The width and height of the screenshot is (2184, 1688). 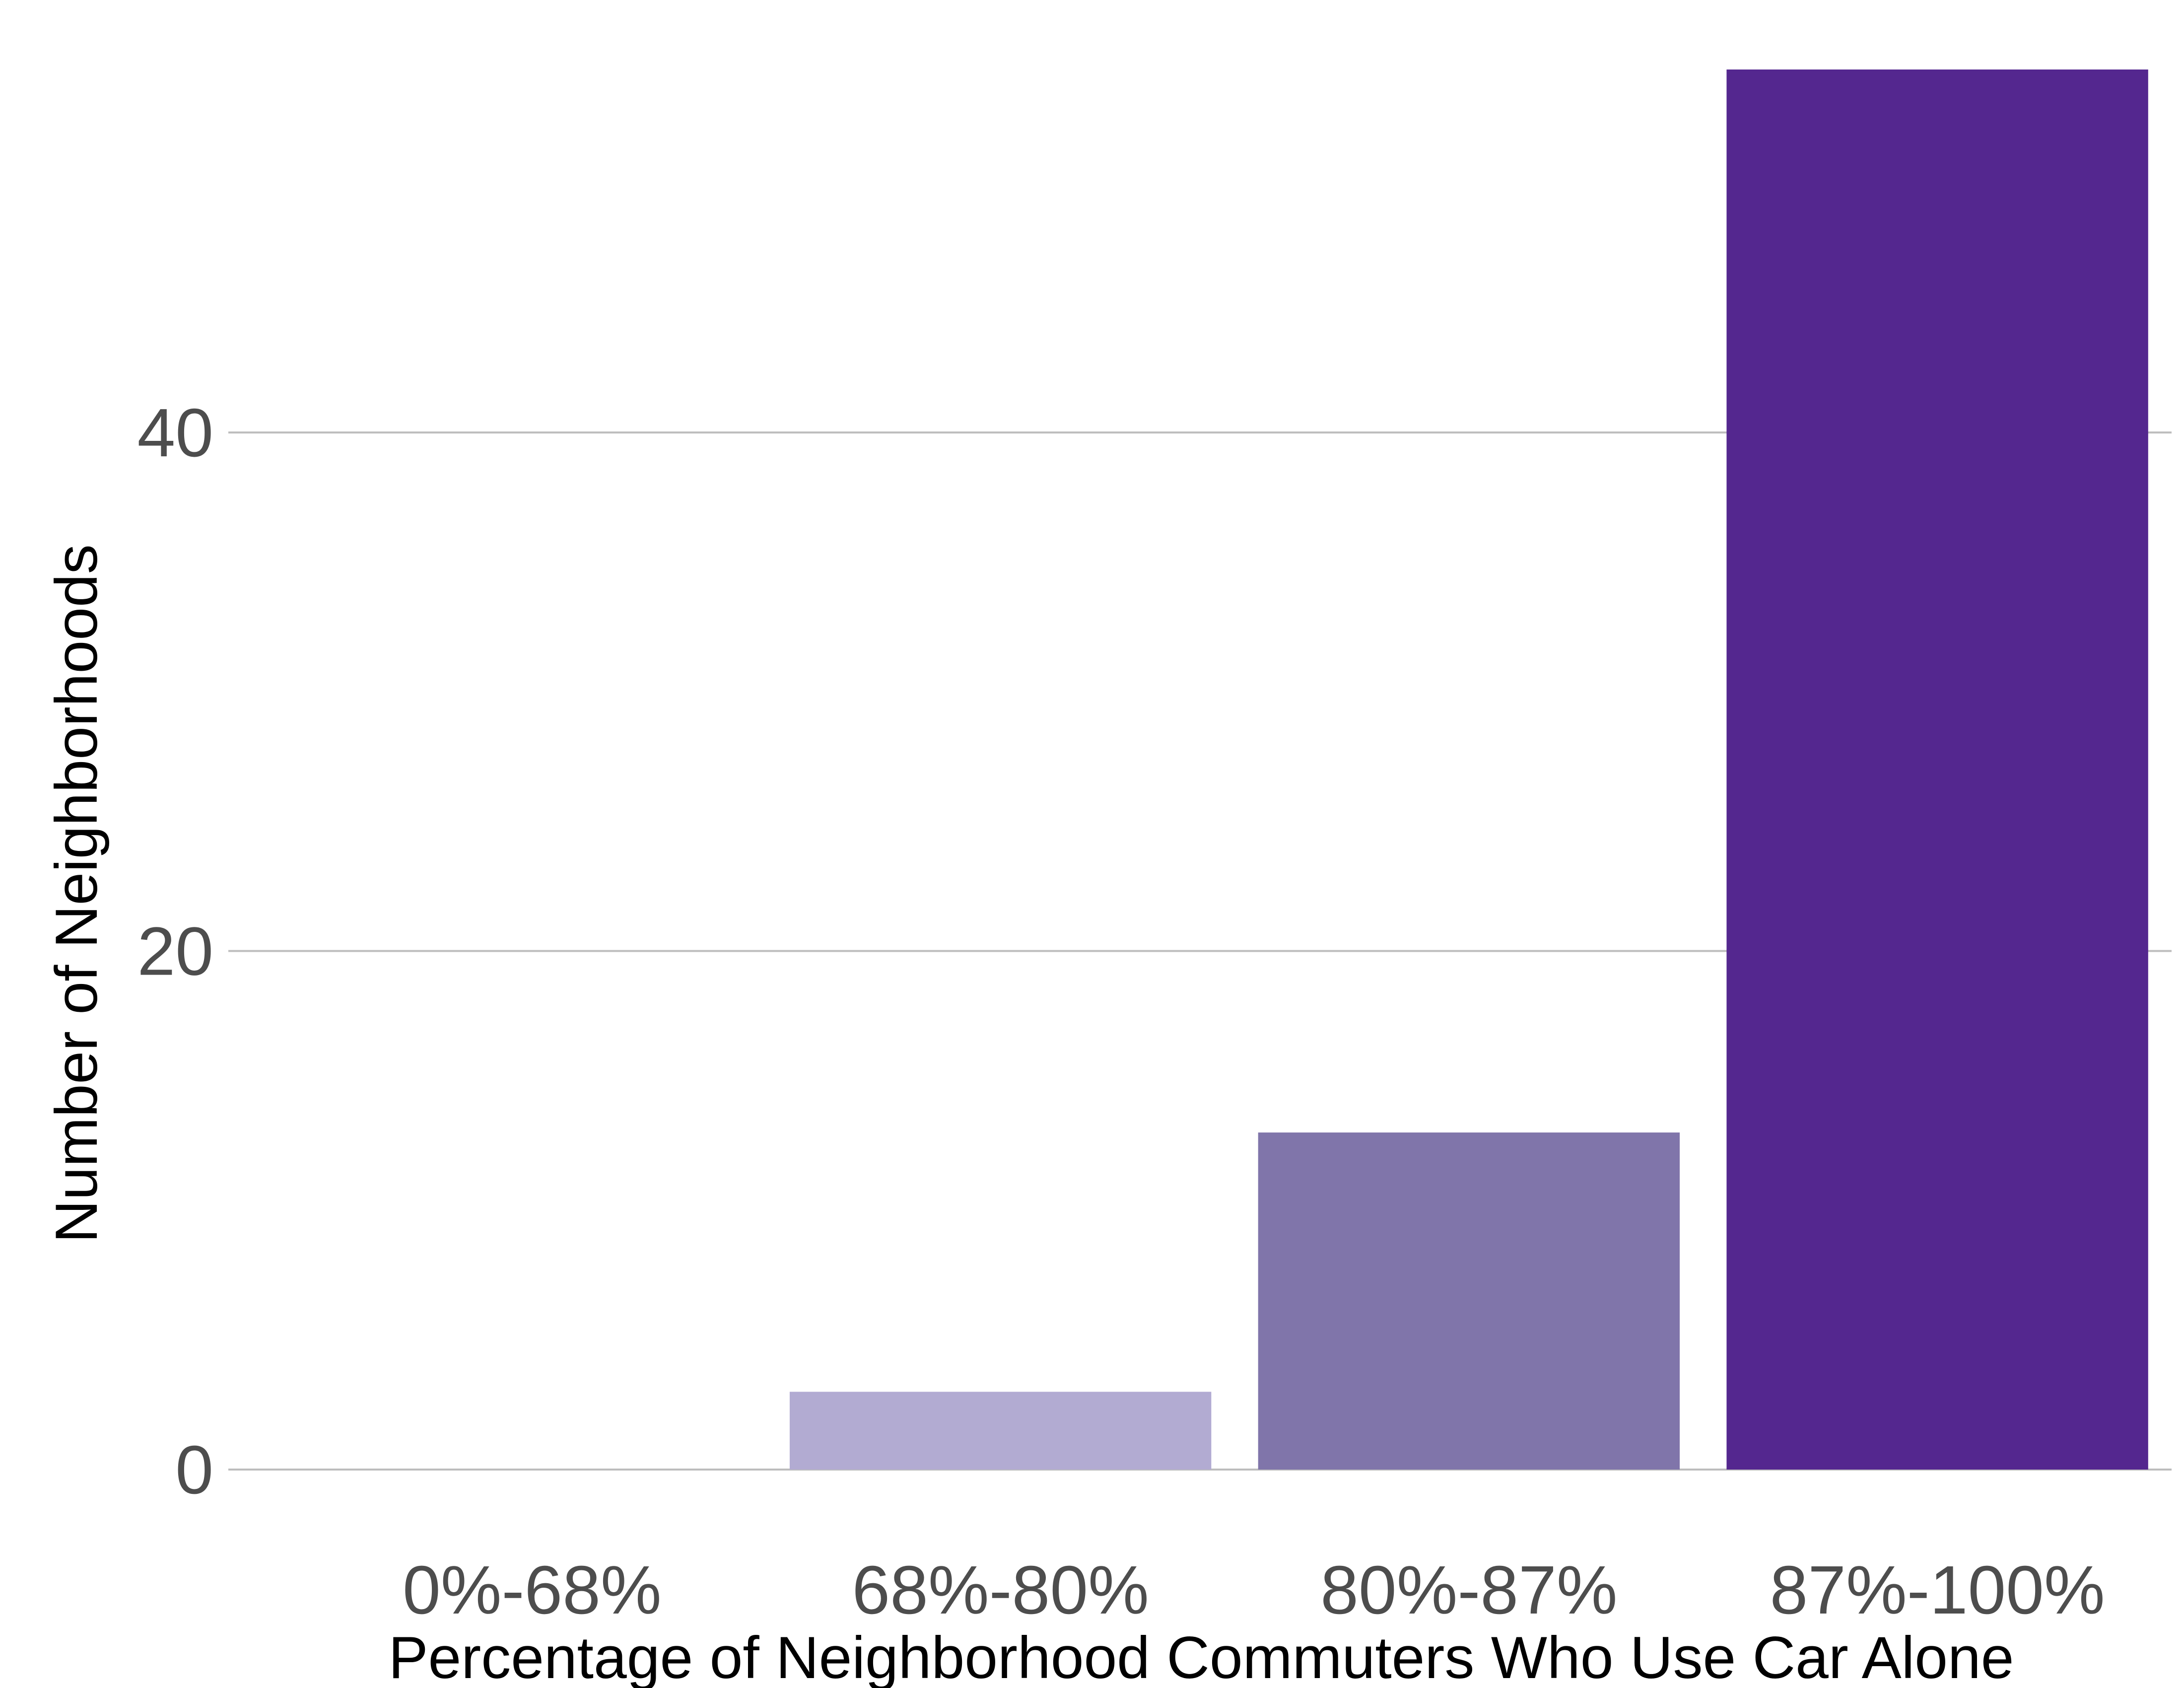 I want to click on x-tick-labels: 0%-68% 68%-80% 80%-87% 87%-100%, so click(x=1254, y=1590).